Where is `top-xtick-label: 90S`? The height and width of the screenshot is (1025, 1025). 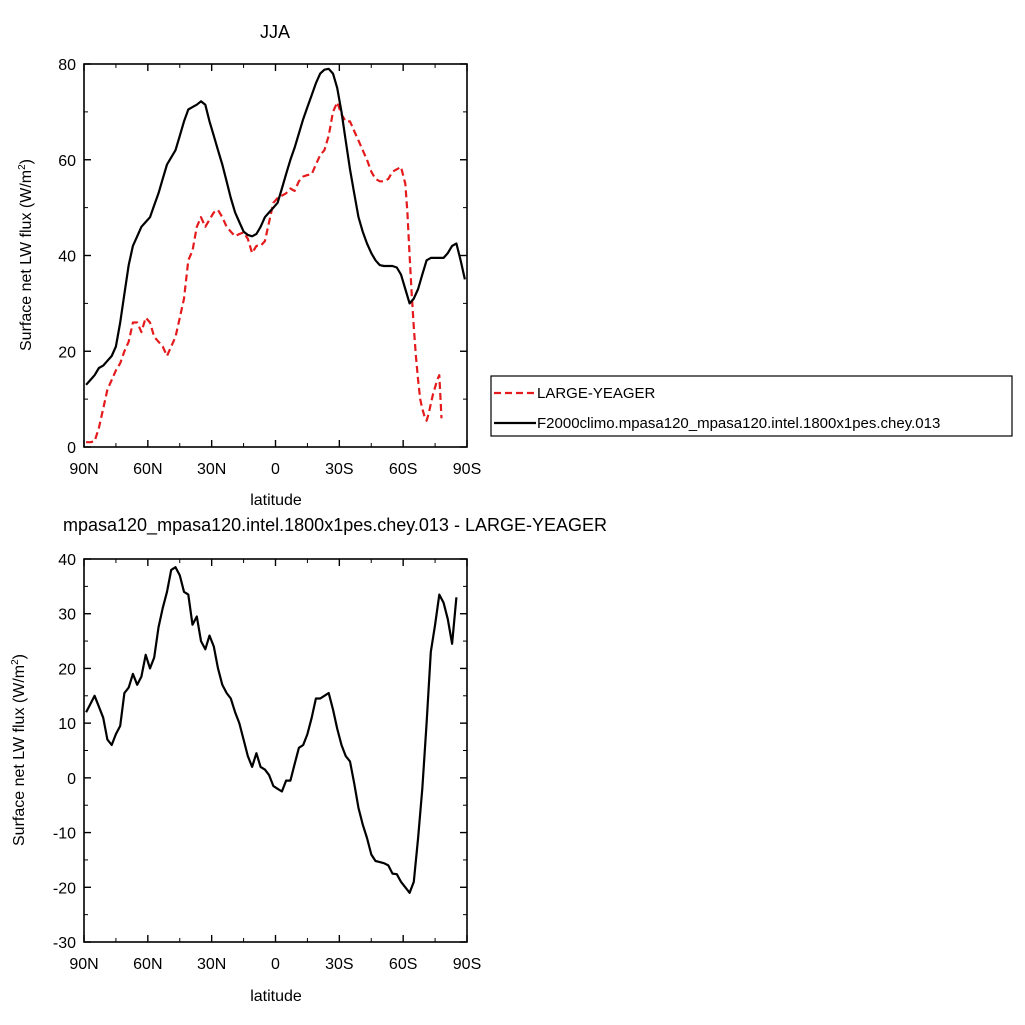
top-xtick-label: 90S is located at coordinates (467, 469).